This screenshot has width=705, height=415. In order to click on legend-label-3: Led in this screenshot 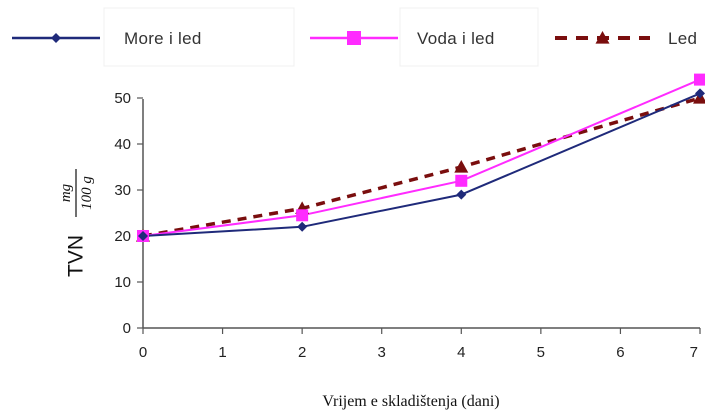, I will do `click(682, 38)`.